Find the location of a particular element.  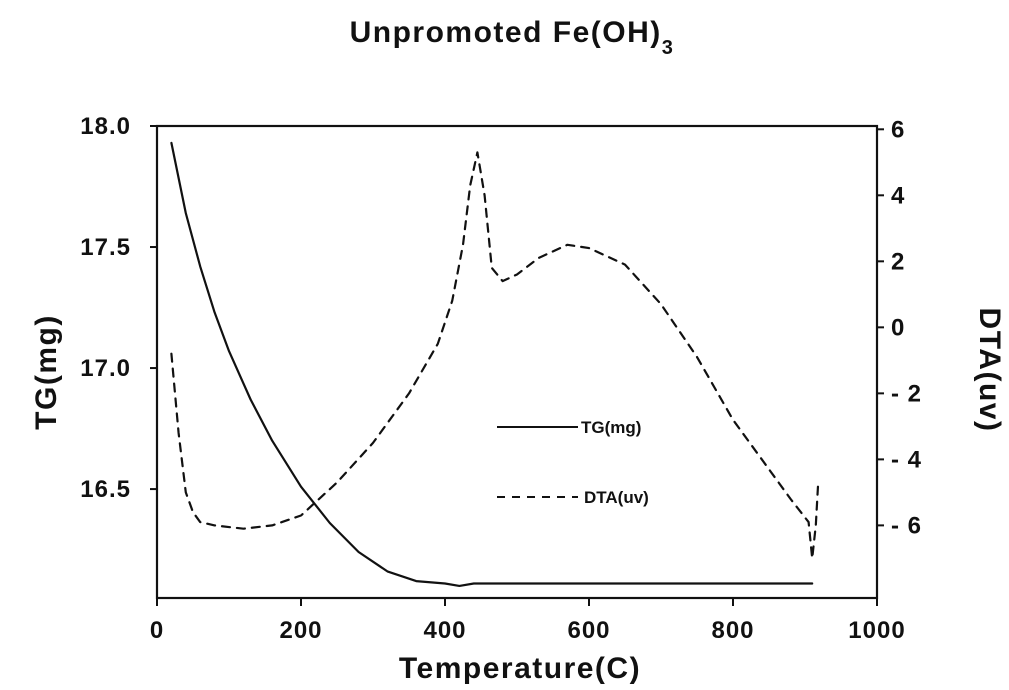

y-right-tick-label: 2 is located at coordinates (898, 261).